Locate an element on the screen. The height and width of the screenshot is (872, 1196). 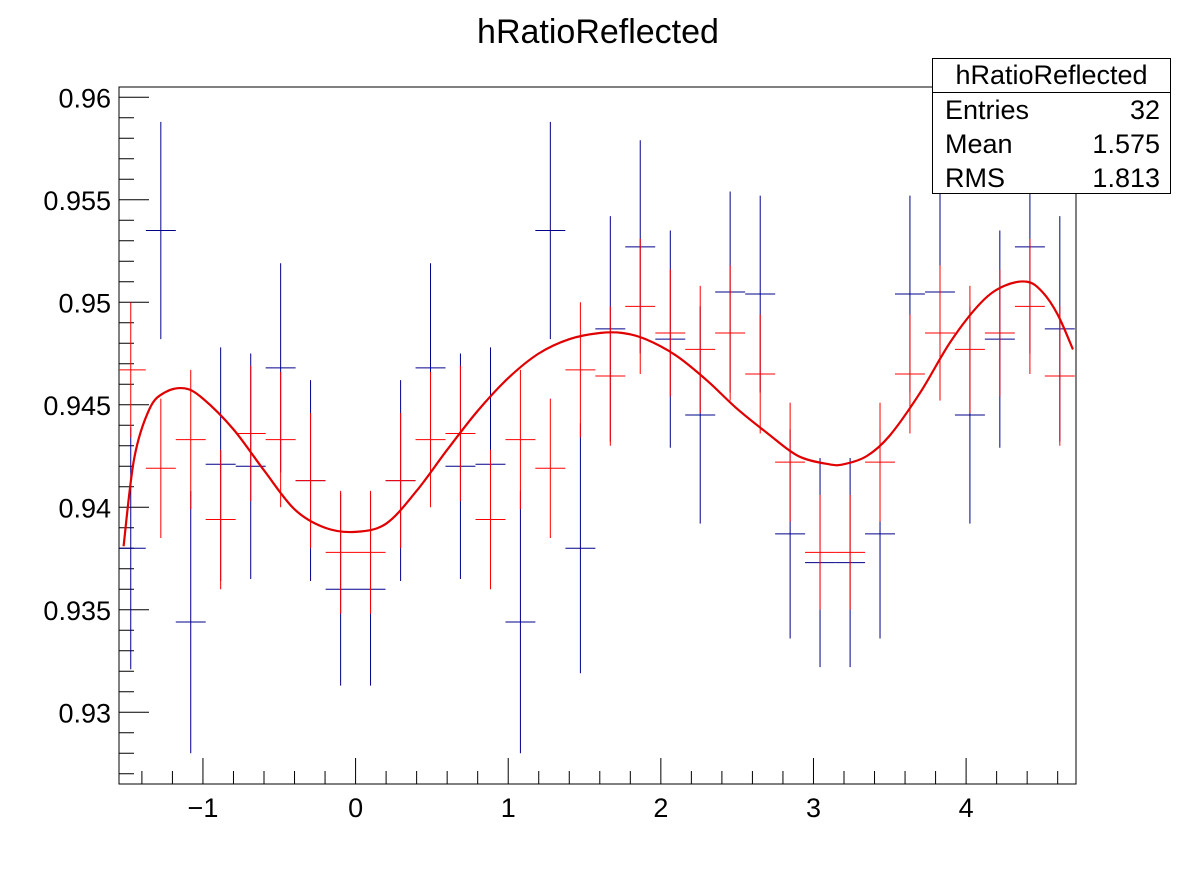
x-tick-label: 0 is located at coordinates (355, 808).